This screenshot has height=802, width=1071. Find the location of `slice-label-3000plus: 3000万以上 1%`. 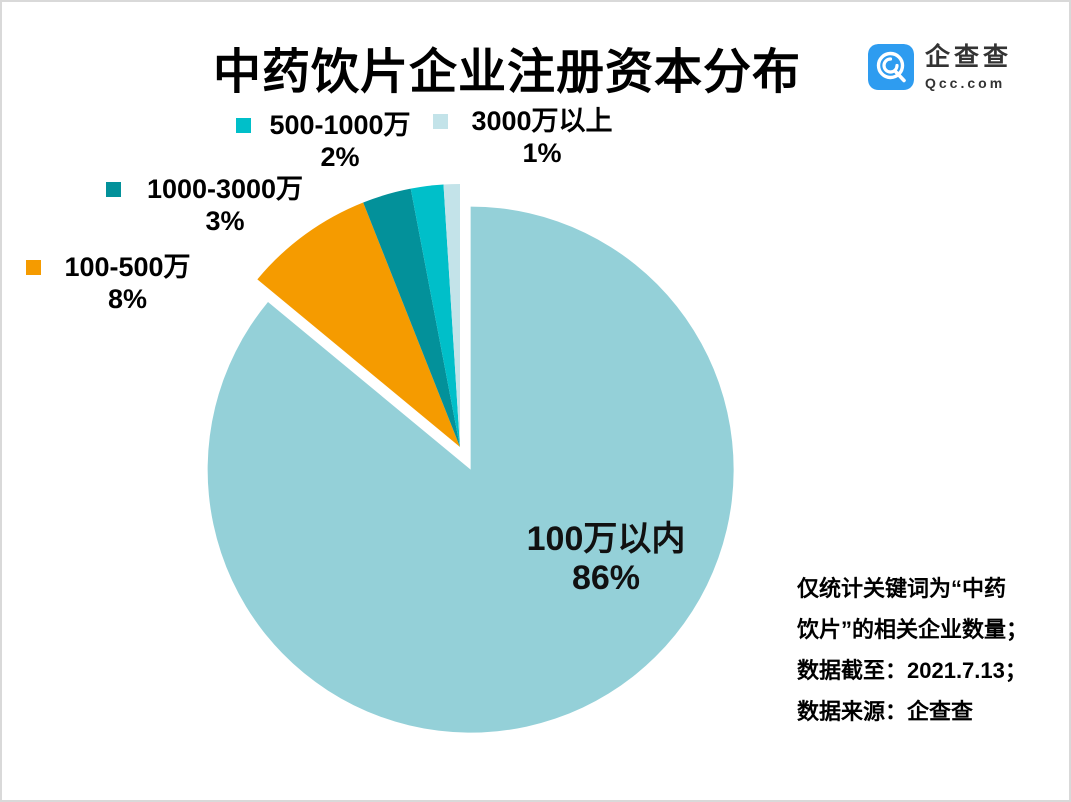

slice-label-3000plus: 3000万以上 1% is located at coordinates (527, 137).